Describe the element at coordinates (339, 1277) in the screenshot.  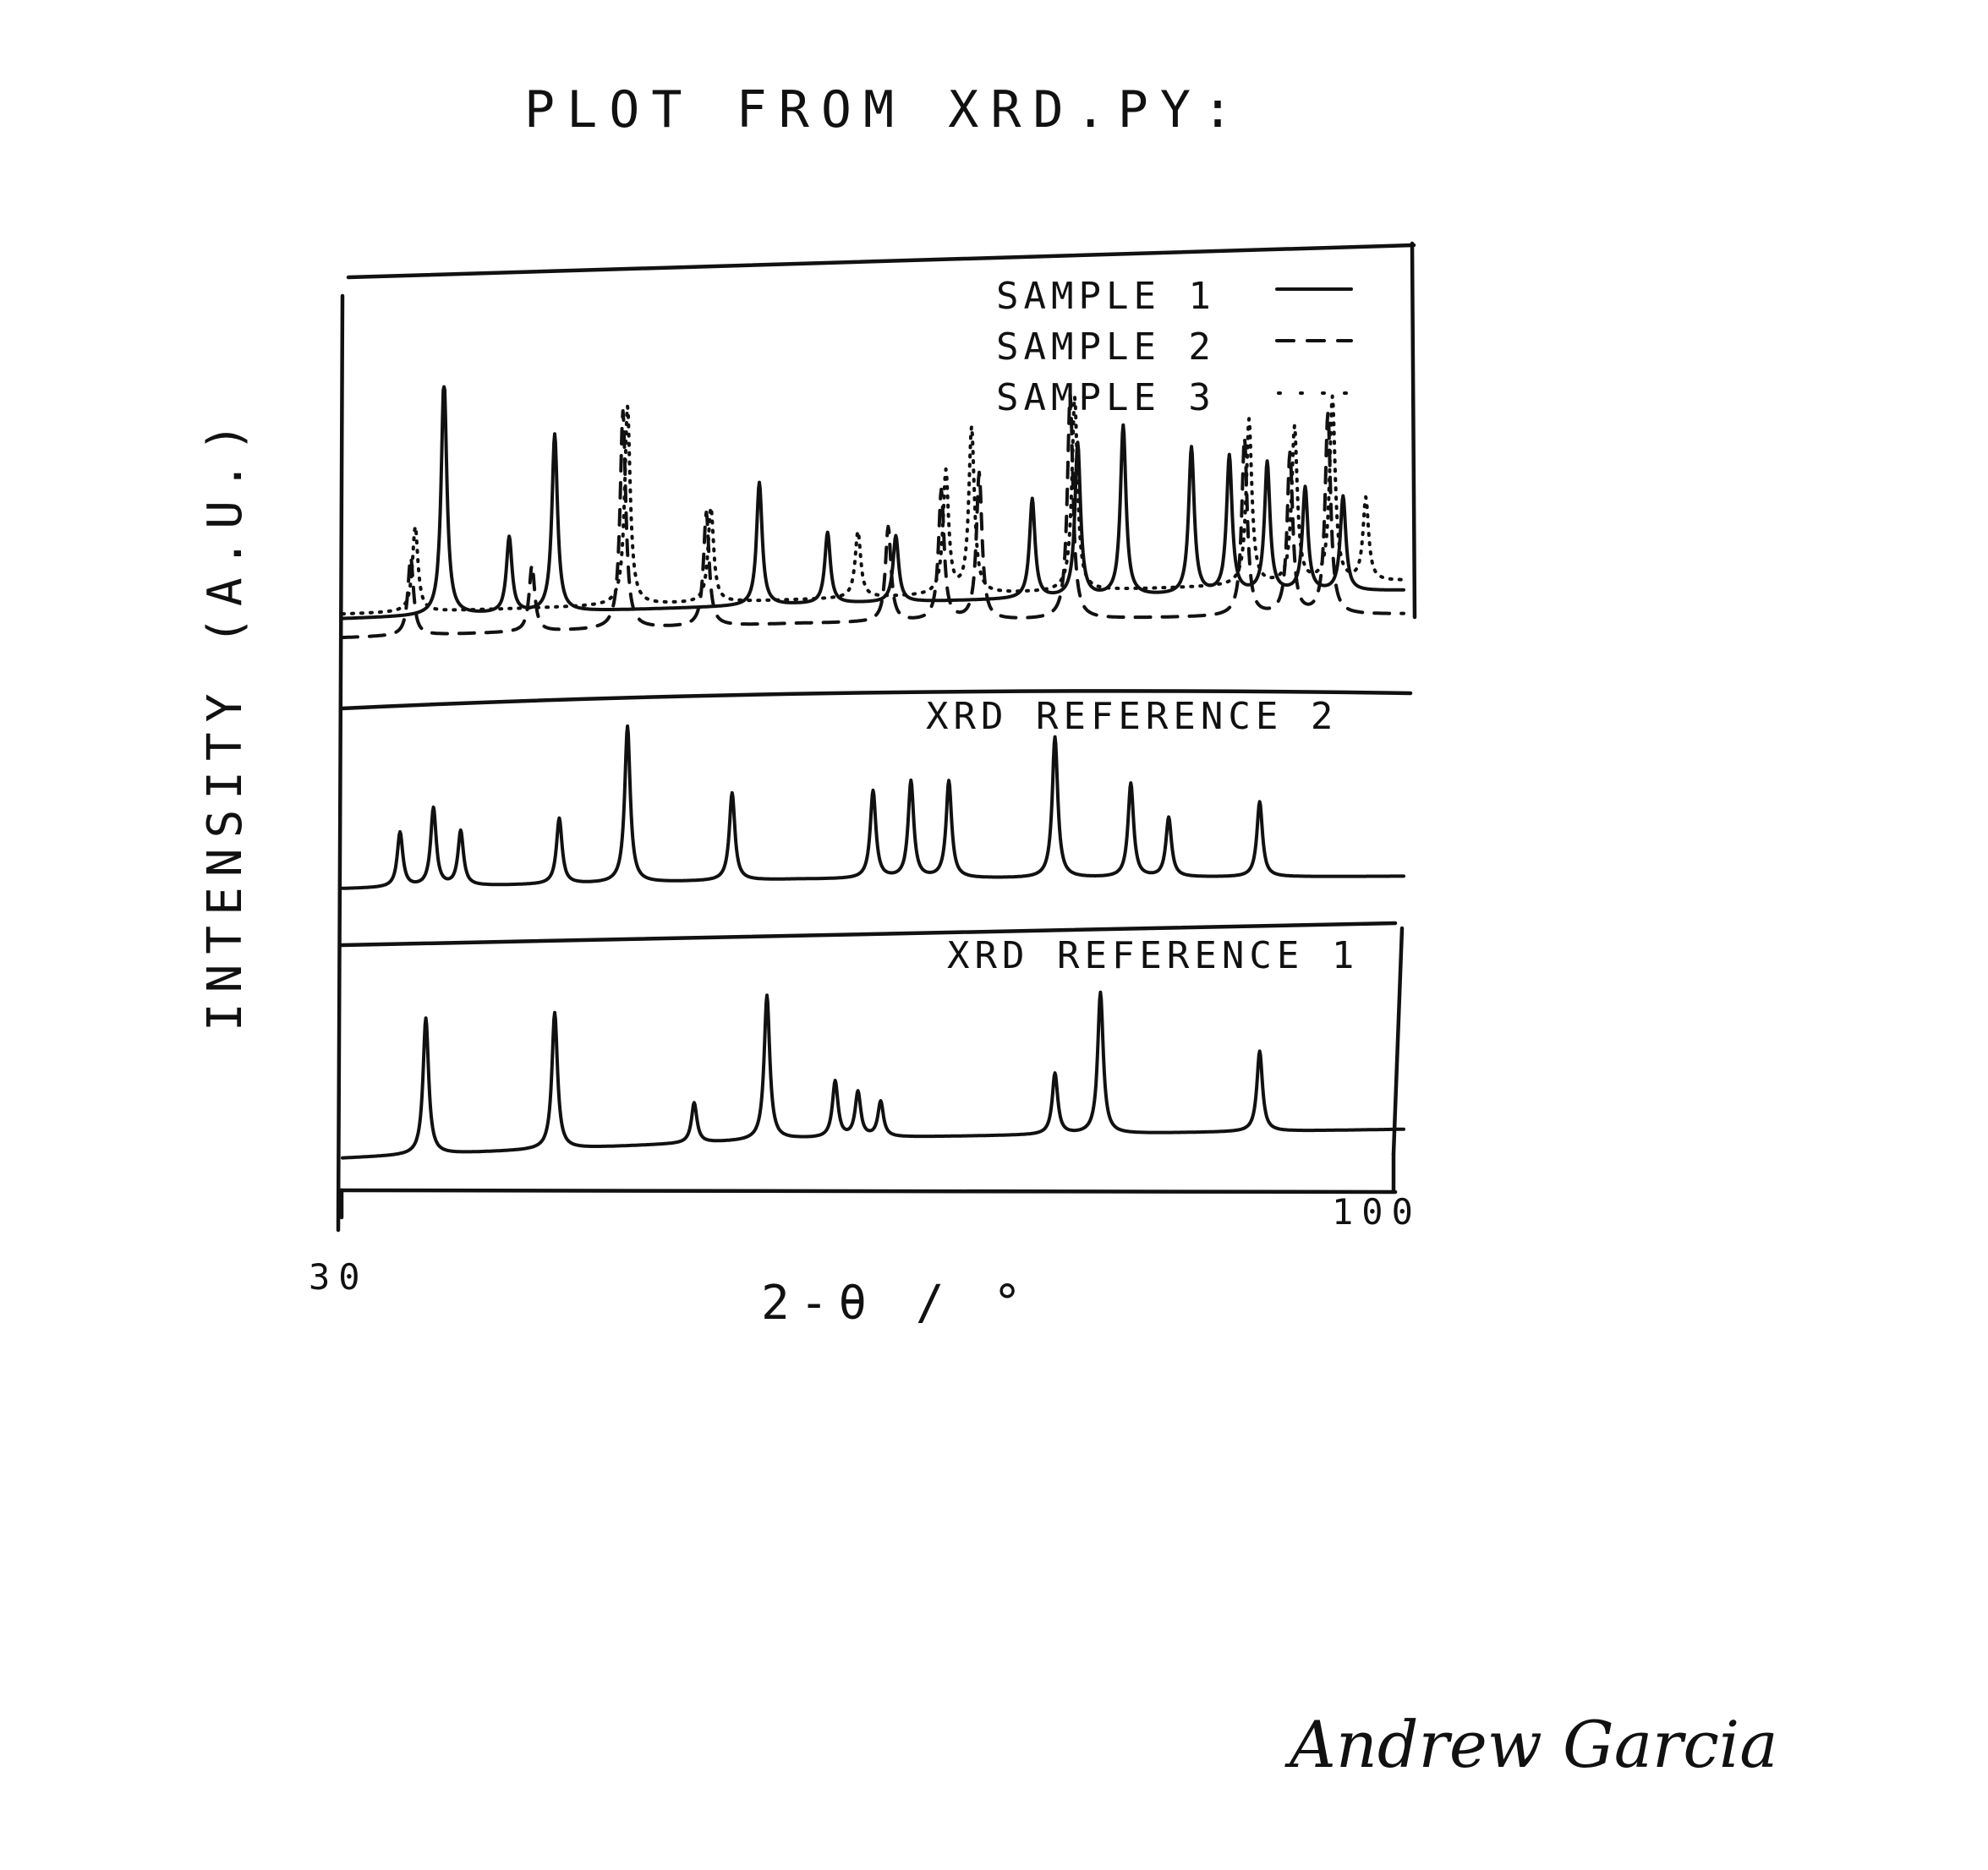
I see `x-tick-label-30: 30` at that location.